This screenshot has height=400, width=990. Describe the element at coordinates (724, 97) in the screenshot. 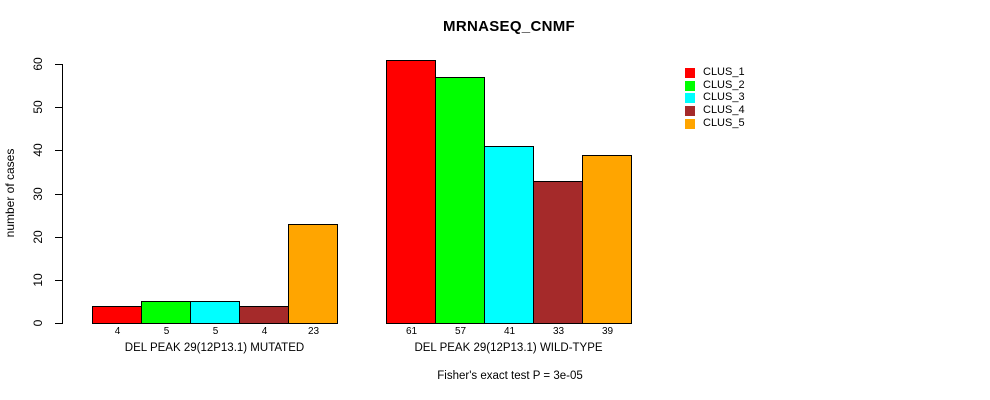

I see `legend-item-label: CLUS_3` at that location.